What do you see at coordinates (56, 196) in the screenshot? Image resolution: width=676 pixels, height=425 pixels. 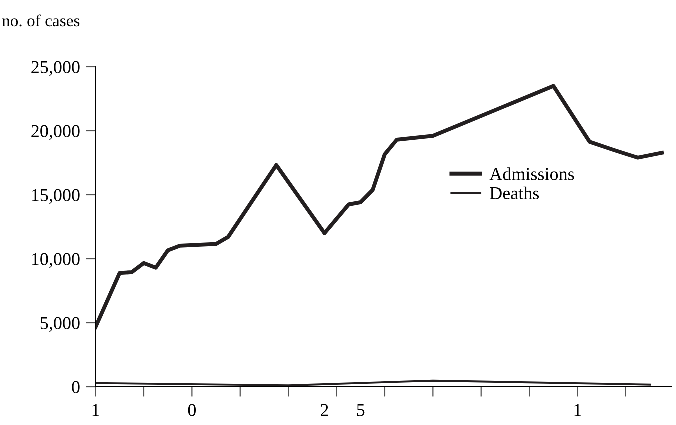 I see `y-tick-label: 15,000` at bounding box center [56, 196].